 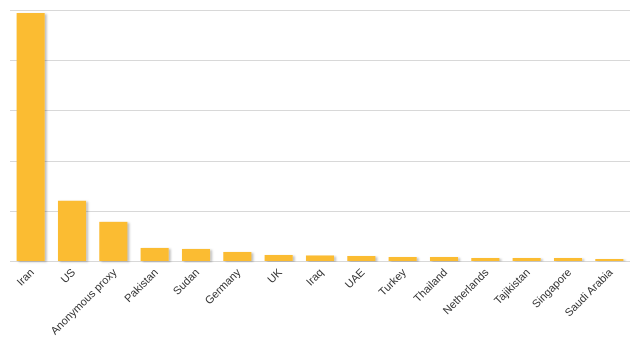 I want to click on x-tick-label: Thailand, so click(x=431, y=286).